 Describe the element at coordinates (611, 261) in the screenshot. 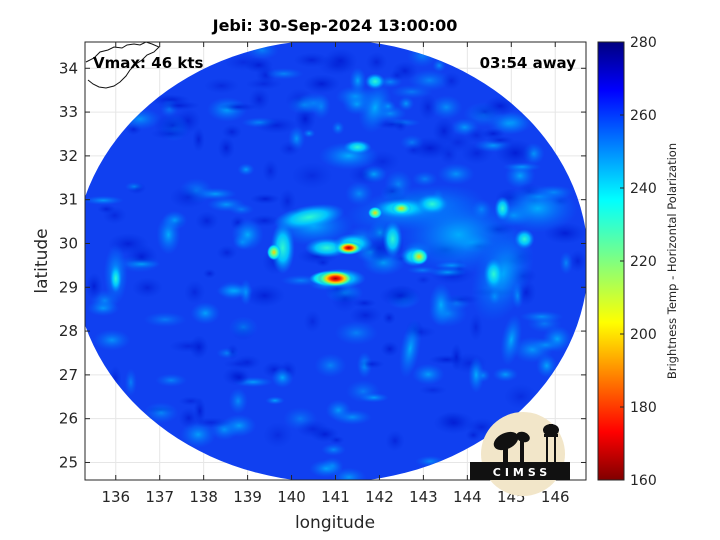

I see `colorbar` at that location.